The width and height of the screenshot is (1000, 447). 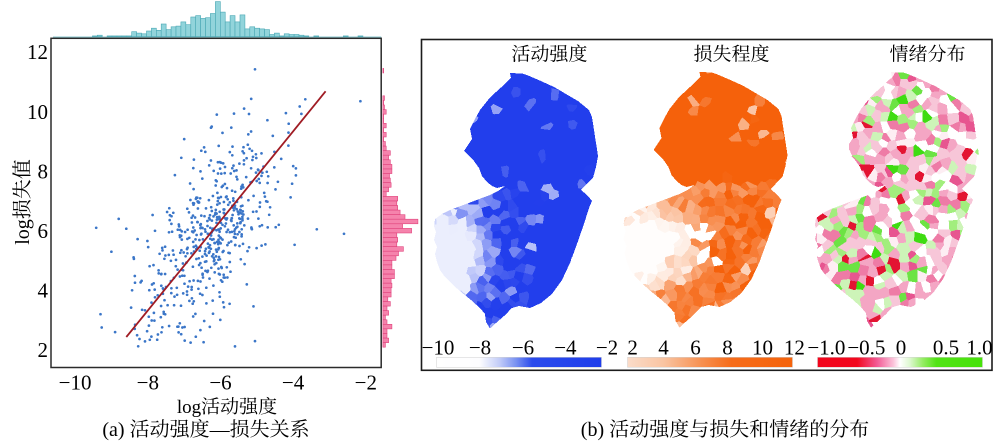 What do you see at coordinates (901, 347) in the screenshot?
I see `svg-text: 0` at bounding box center [901, 347].